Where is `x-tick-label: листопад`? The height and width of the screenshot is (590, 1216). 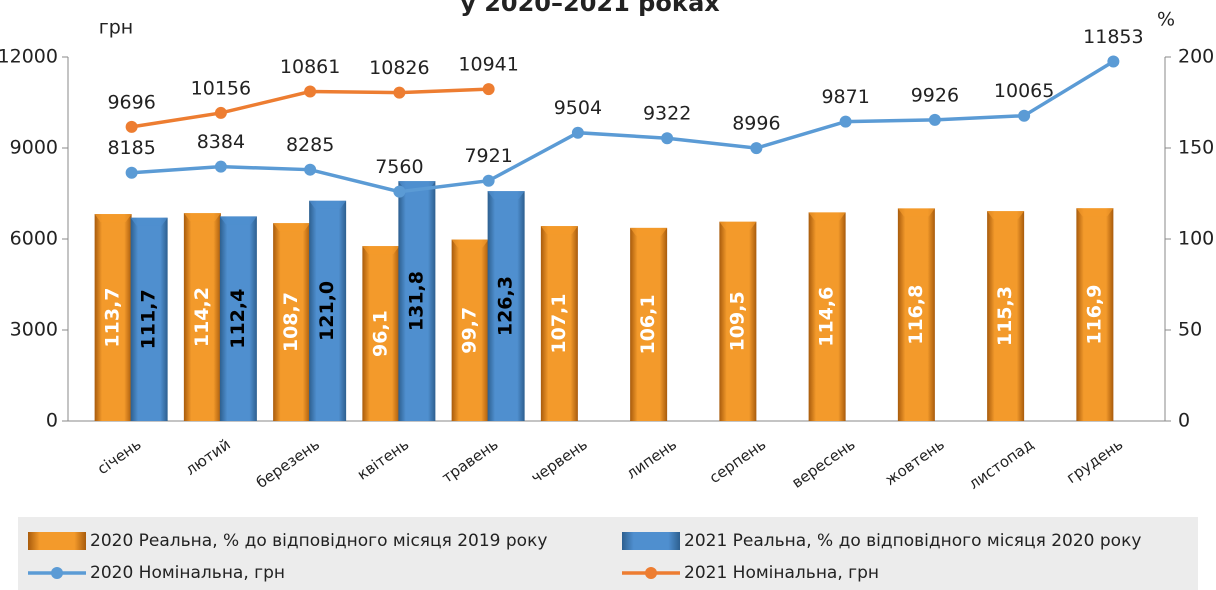
x-tick-label: листопад is located at coordinates (1001, 464).